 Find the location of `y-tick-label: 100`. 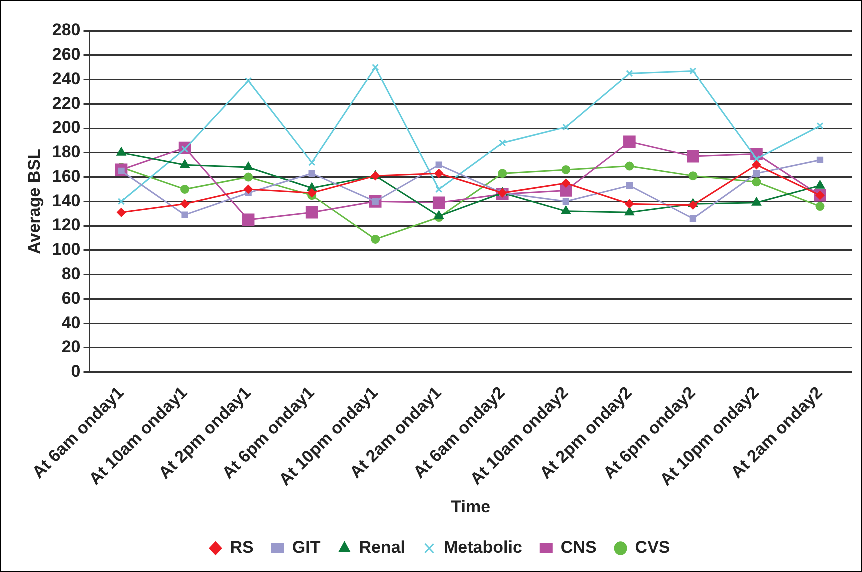

y-tick-label: 100 is located at coordinates (66, 250).